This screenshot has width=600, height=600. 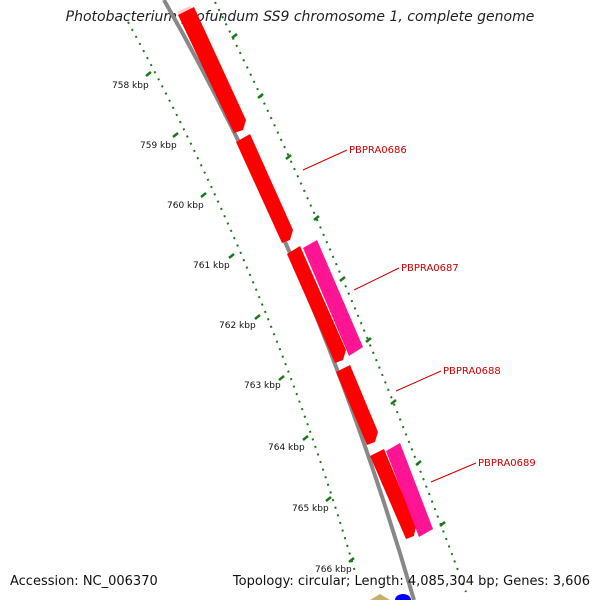 What do you see at coordinates (237, 326) in the screenshot?
I see `scale-label-762: 762 kbp` at bounding box center [237, 326].